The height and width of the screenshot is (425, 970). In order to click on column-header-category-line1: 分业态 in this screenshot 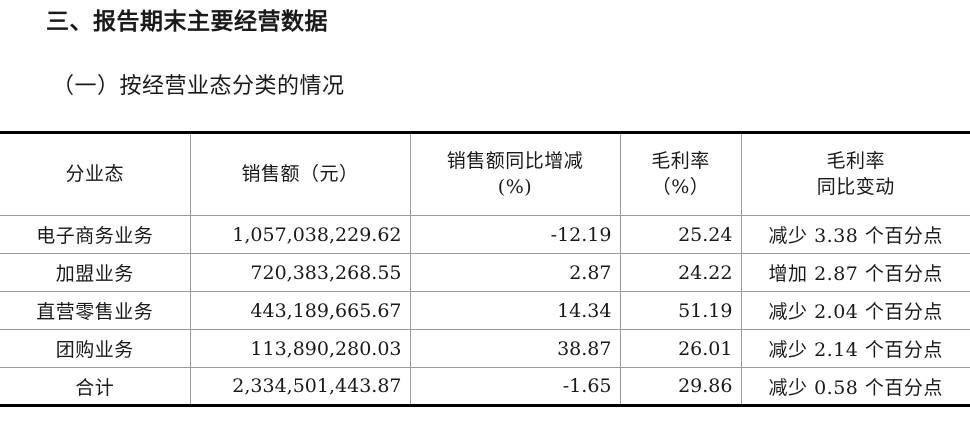, I will do `click(94, 173)`.